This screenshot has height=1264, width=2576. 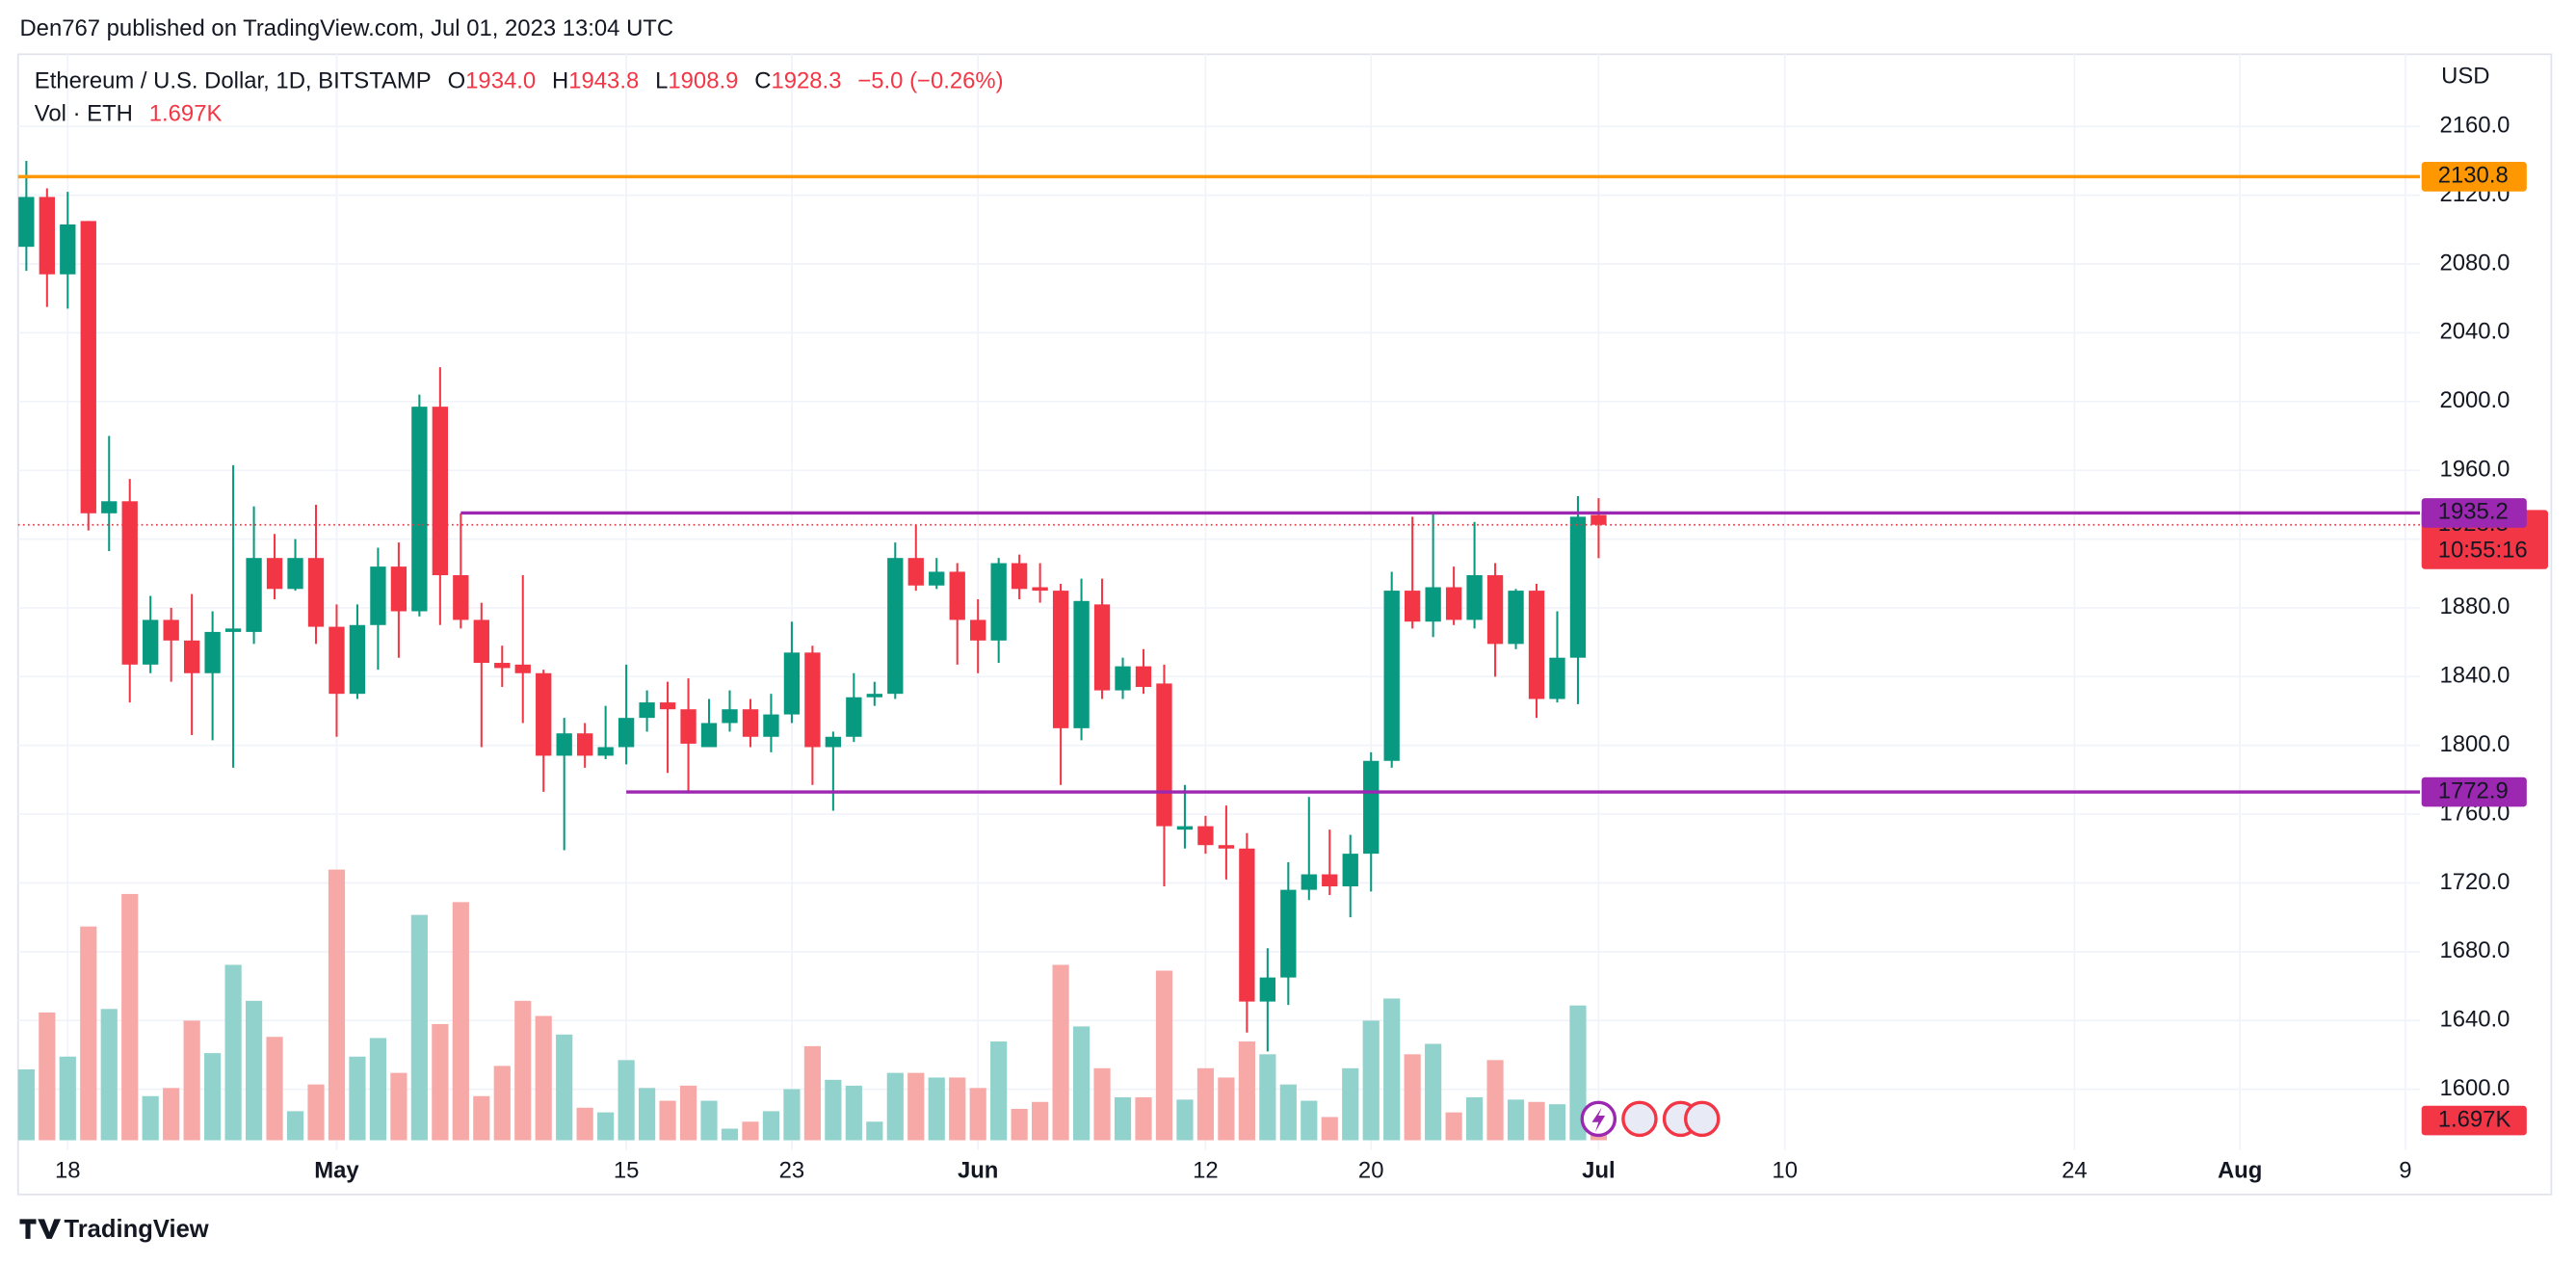 What do you see at coordinates (627, 1170) in the screenshot?
I see `x-tick-label: 15` at bounding box center [627, 1170].